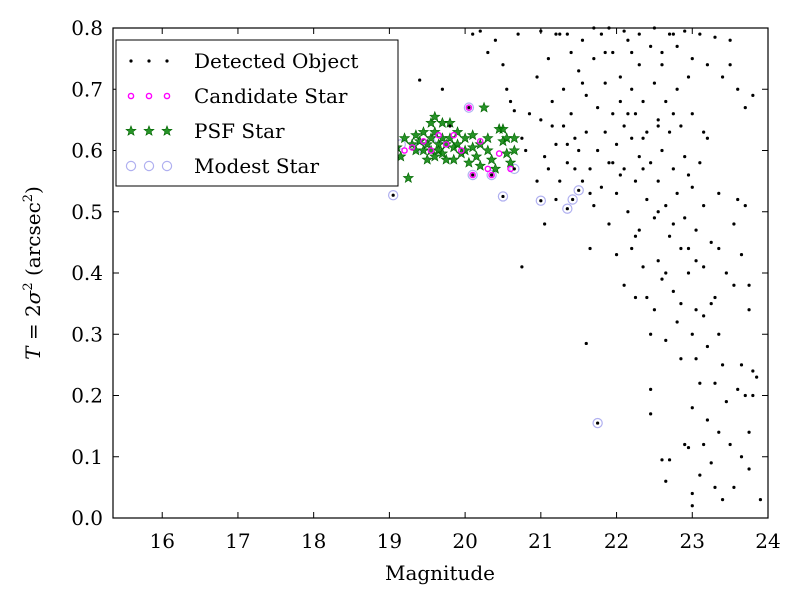 The image size is (800, 600). I want to click on x-tick-label: 17, so click(237, 541).